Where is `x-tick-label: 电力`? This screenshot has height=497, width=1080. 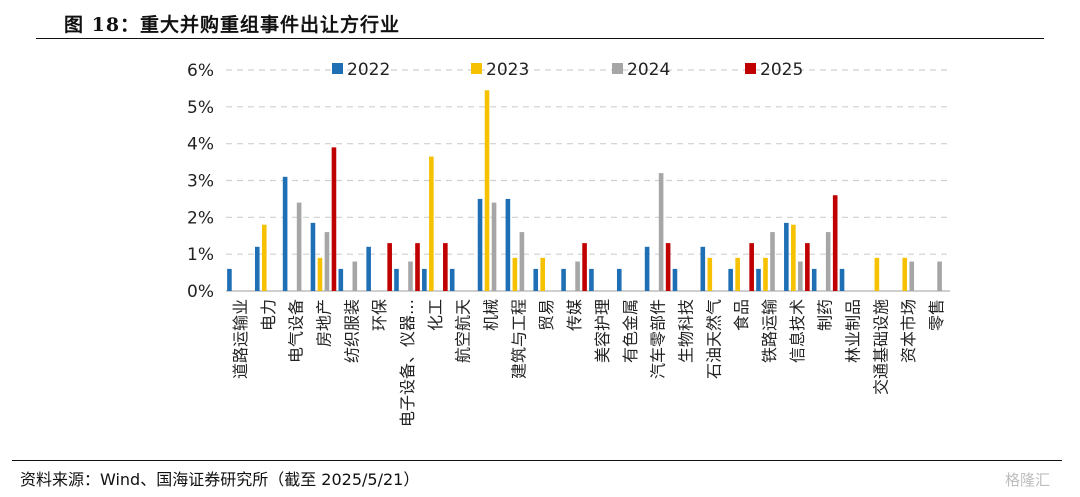
x-tick-label: 电力 is located at coordinates (268, 315).